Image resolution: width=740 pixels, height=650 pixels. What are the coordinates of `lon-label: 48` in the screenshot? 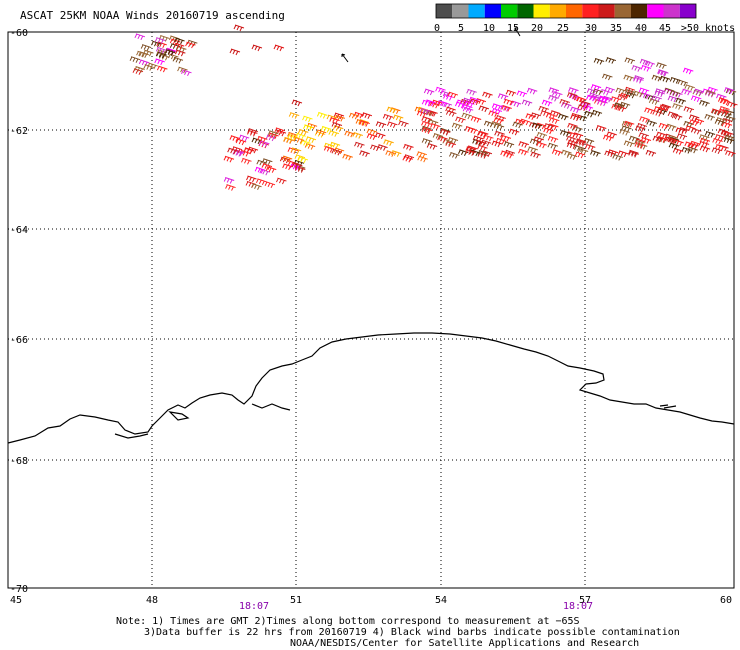 It's located at (152, 600).